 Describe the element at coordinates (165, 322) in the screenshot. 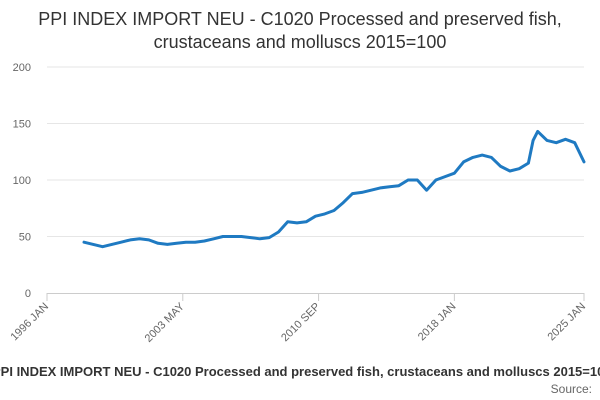

I see `x-tick-label: 2003 MAY` at that location.